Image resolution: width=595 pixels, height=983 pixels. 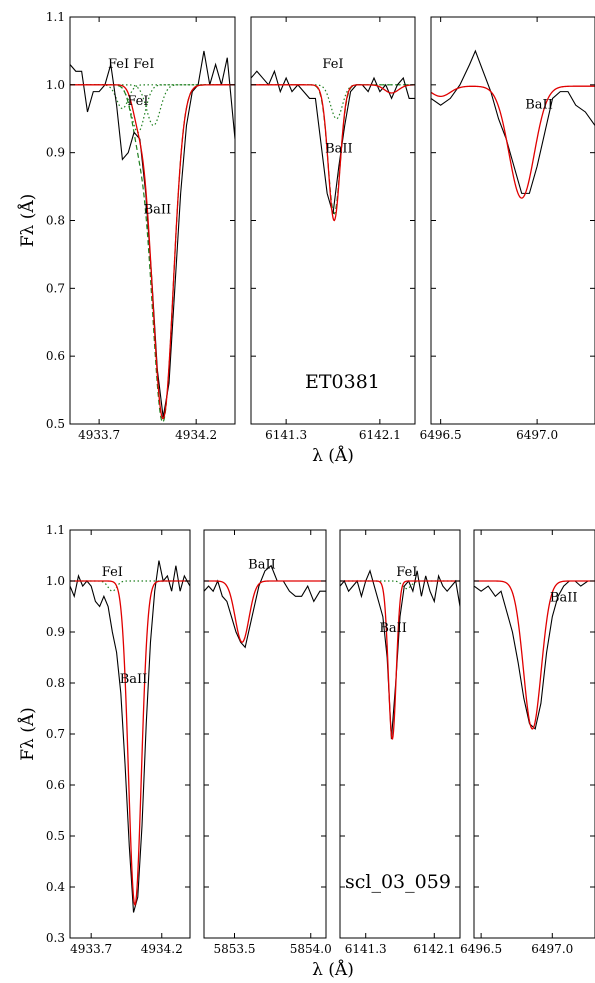 I want to click on star-name: ET0381, so click(x=342, y=382).